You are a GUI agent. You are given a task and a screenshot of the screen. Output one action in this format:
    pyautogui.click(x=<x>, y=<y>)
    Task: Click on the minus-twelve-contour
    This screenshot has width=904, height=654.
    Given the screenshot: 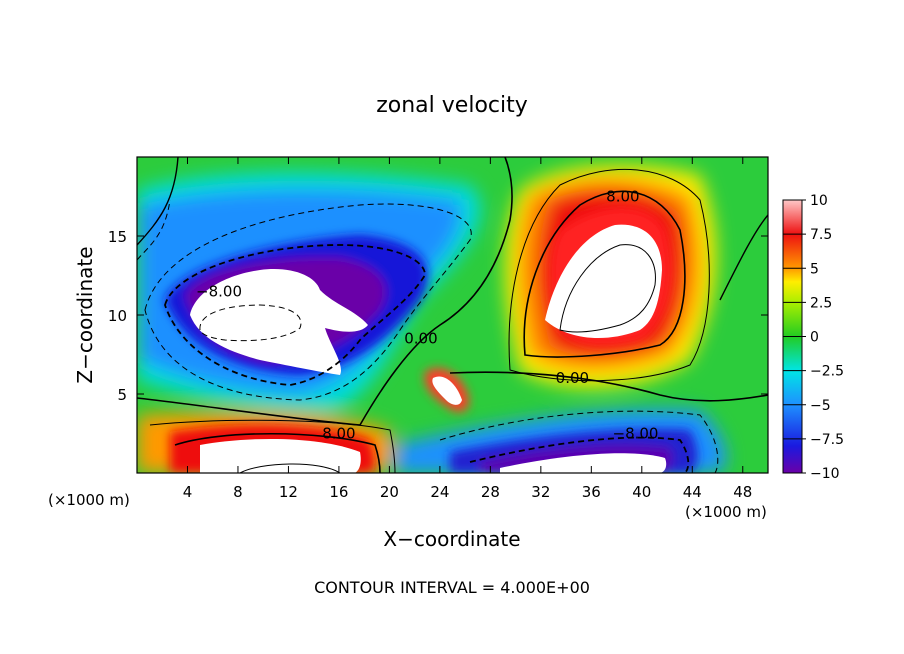 What is the action you would take?
    pyautogui.click(x=250, y=323)
    